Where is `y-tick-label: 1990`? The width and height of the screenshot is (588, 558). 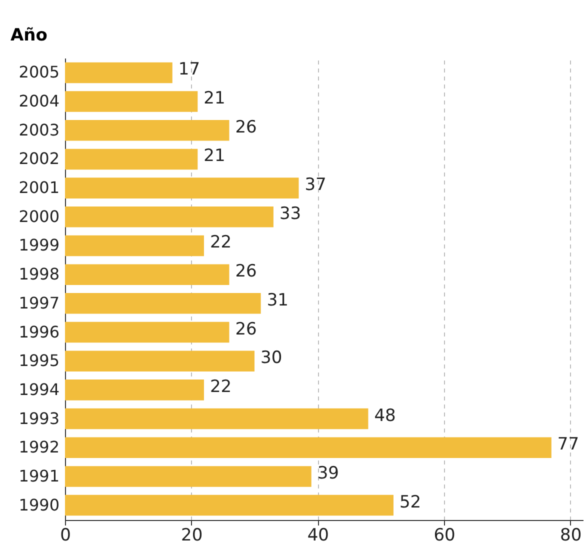
y-tick-label: 1990 is located at coordinates (39, 504).